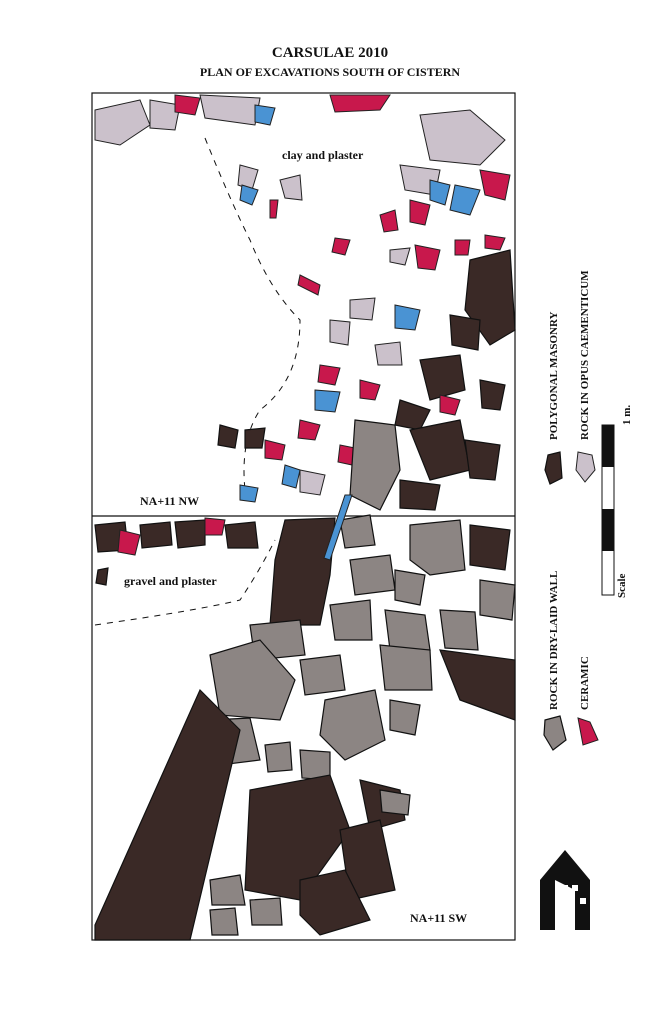 This screenshot has width=664, height=1024. What do you see at coordinates (622, 585) in the screenshot?
I see `scale-label: Scale` at bounding box center [622, 585].